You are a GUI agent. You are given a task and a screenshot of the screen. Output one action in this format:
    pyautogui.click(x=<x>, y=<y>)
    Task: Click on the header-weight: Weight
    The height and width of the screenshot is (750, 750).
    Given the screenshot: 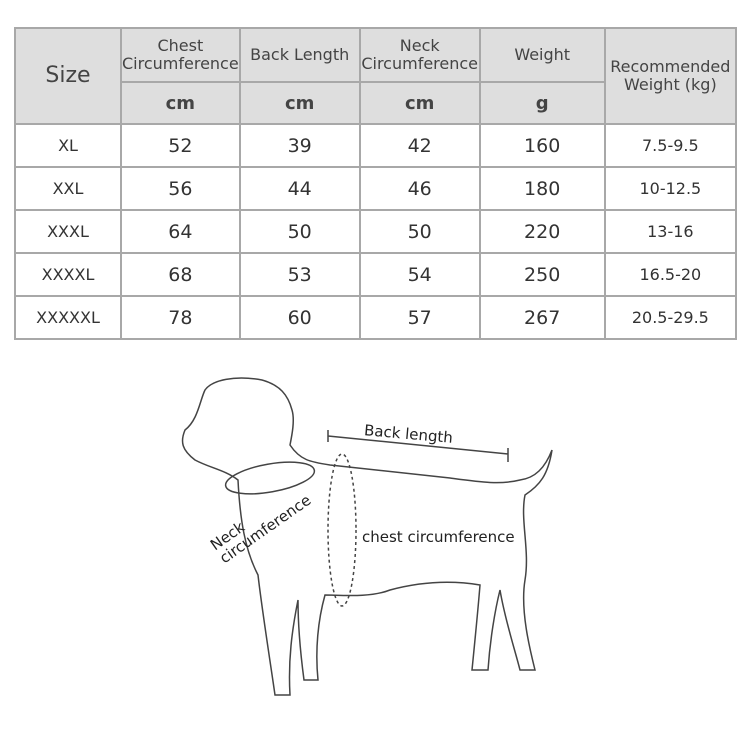 What is the action you would take?
    pyautogui.click(x=542, y=55)
    